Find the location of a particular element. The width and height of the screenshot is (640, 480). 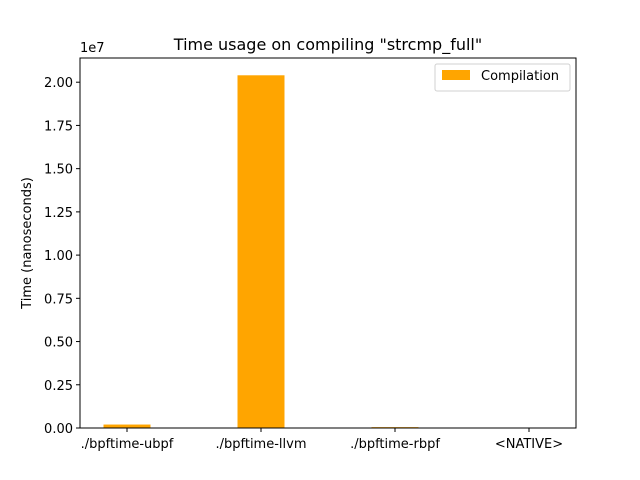

legend-swatch is located at coordinates (456, 75).